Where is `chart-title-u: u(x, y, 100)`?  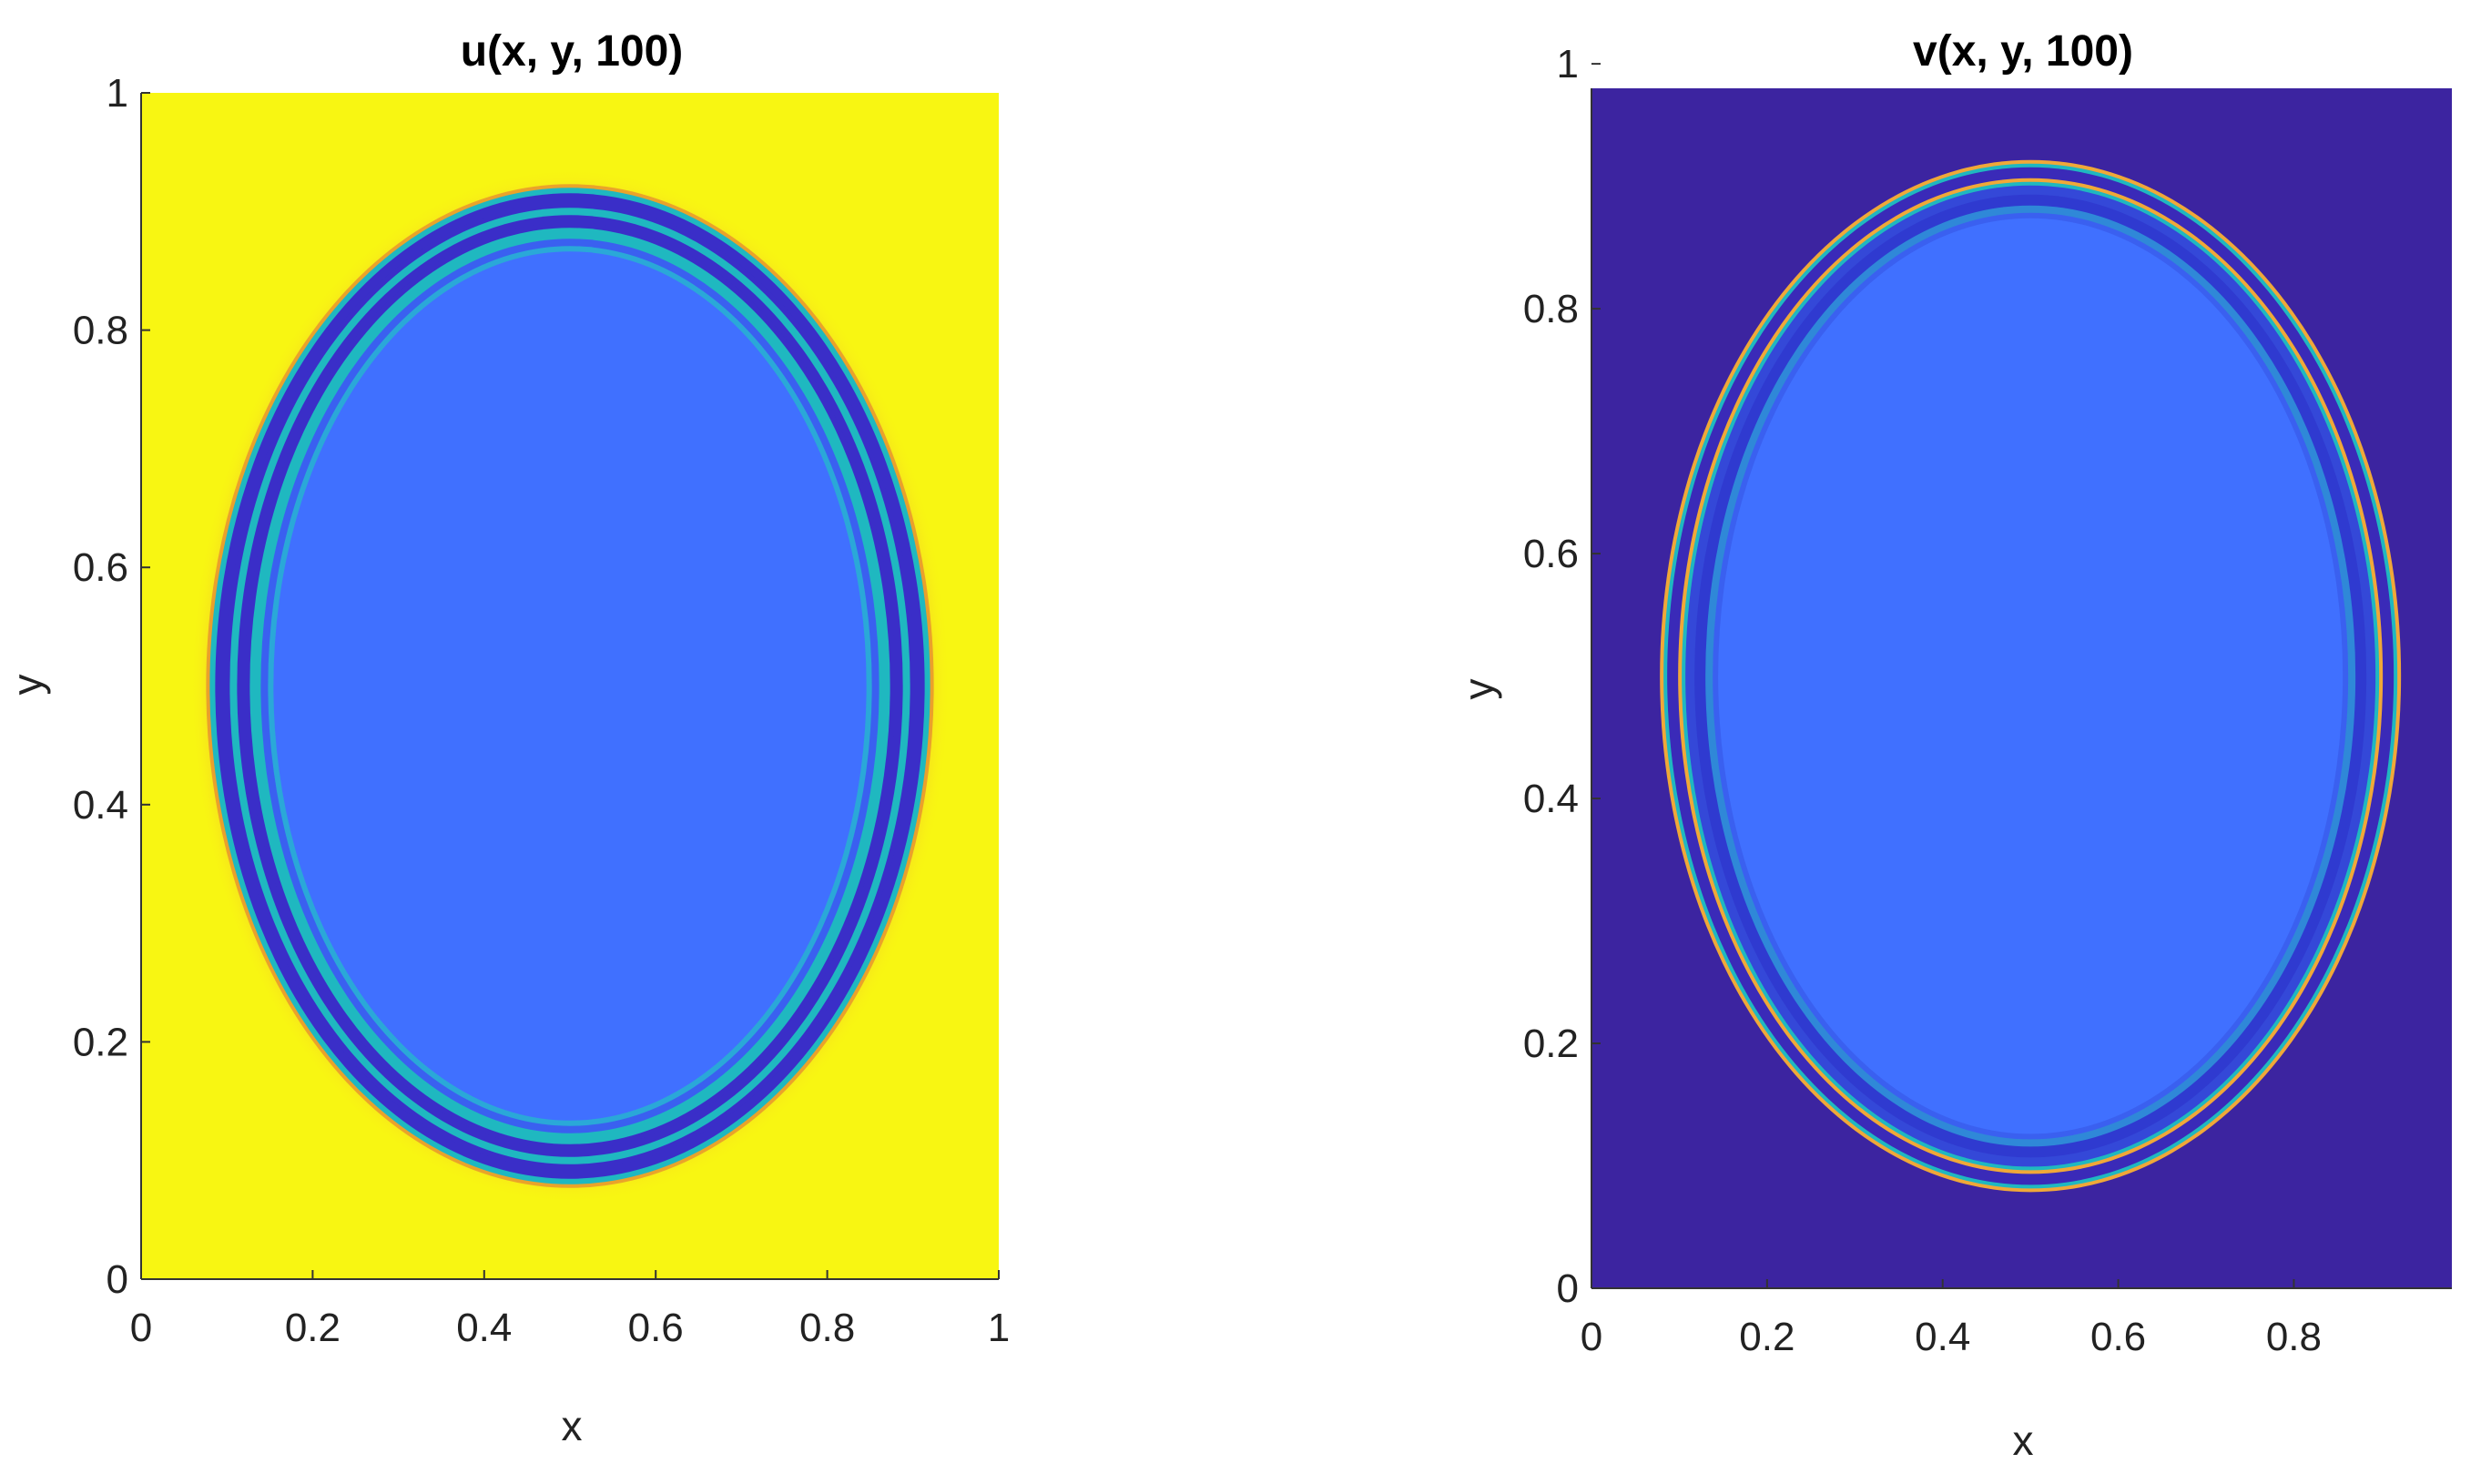
chart-title-u: u(x, y, 100) is located at coordinates (572, 51).